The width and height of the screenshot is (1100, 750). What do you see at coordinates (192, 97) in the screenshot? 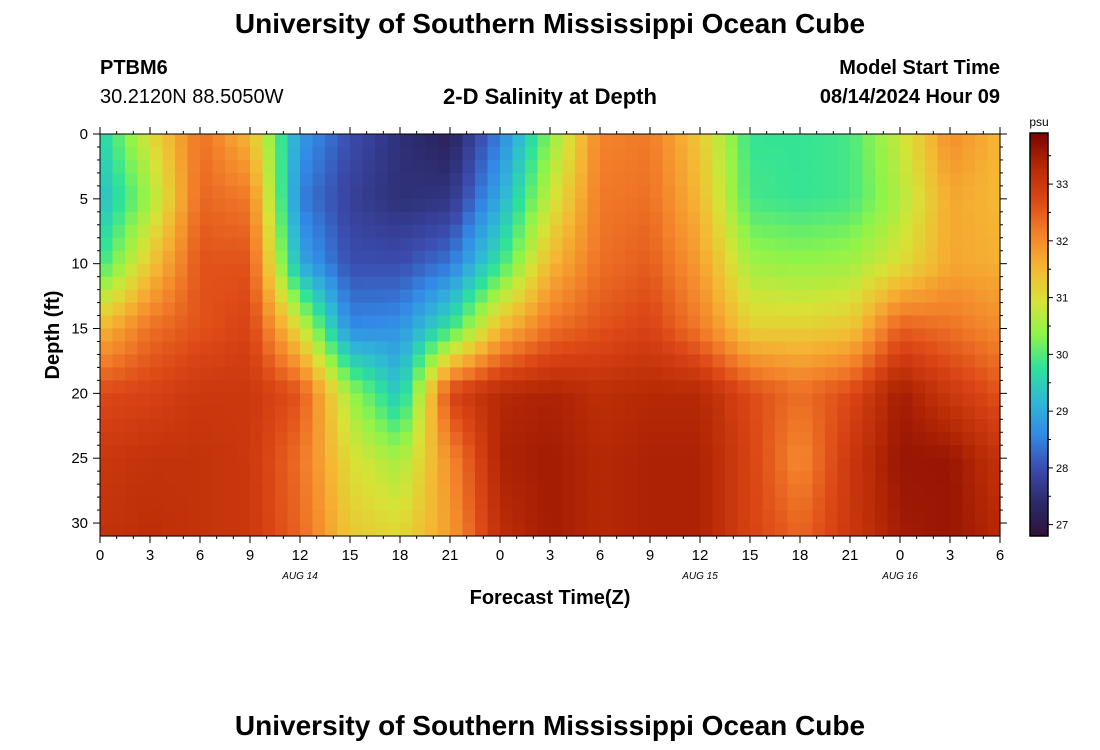
I see `station-coords: 30.2120N 88.5050W` at bounding box center [192, 97].